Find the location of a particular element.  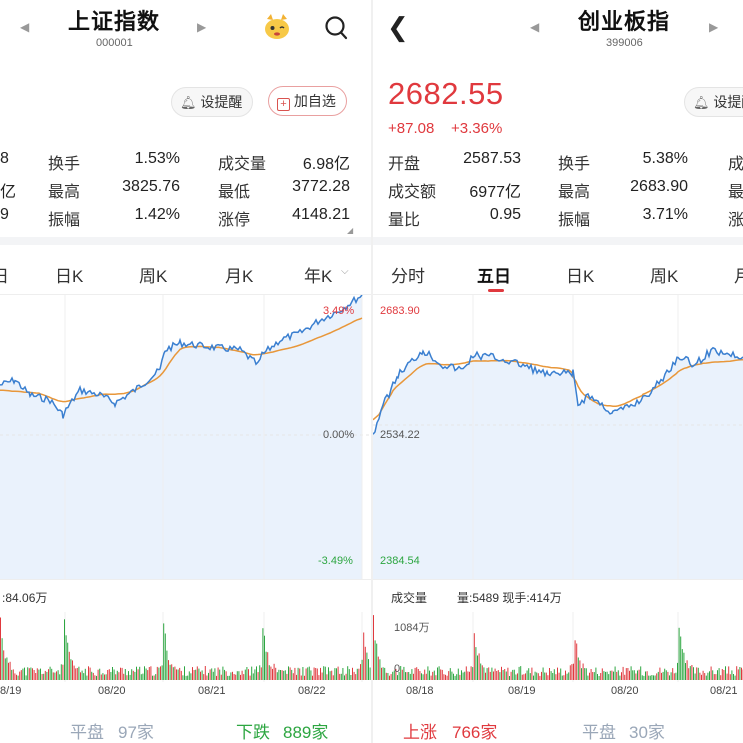

stock-title: 创业板指 is located at coordinates (624, 21).